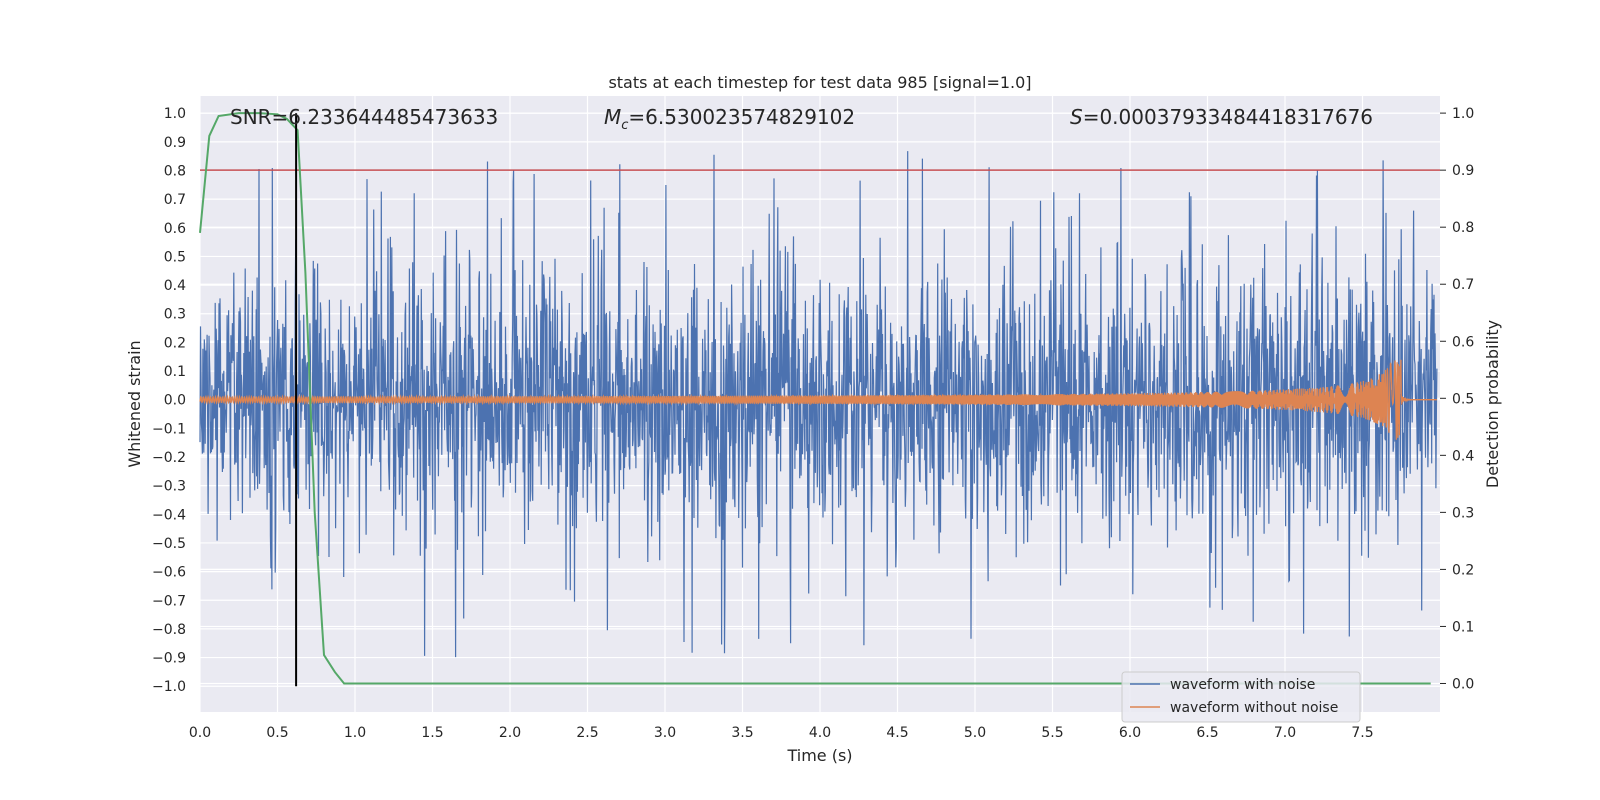 The width and height of the screenshot is (1600, 800). I want to click on y-right-tick-label: 1.0, so click(1463, 114).